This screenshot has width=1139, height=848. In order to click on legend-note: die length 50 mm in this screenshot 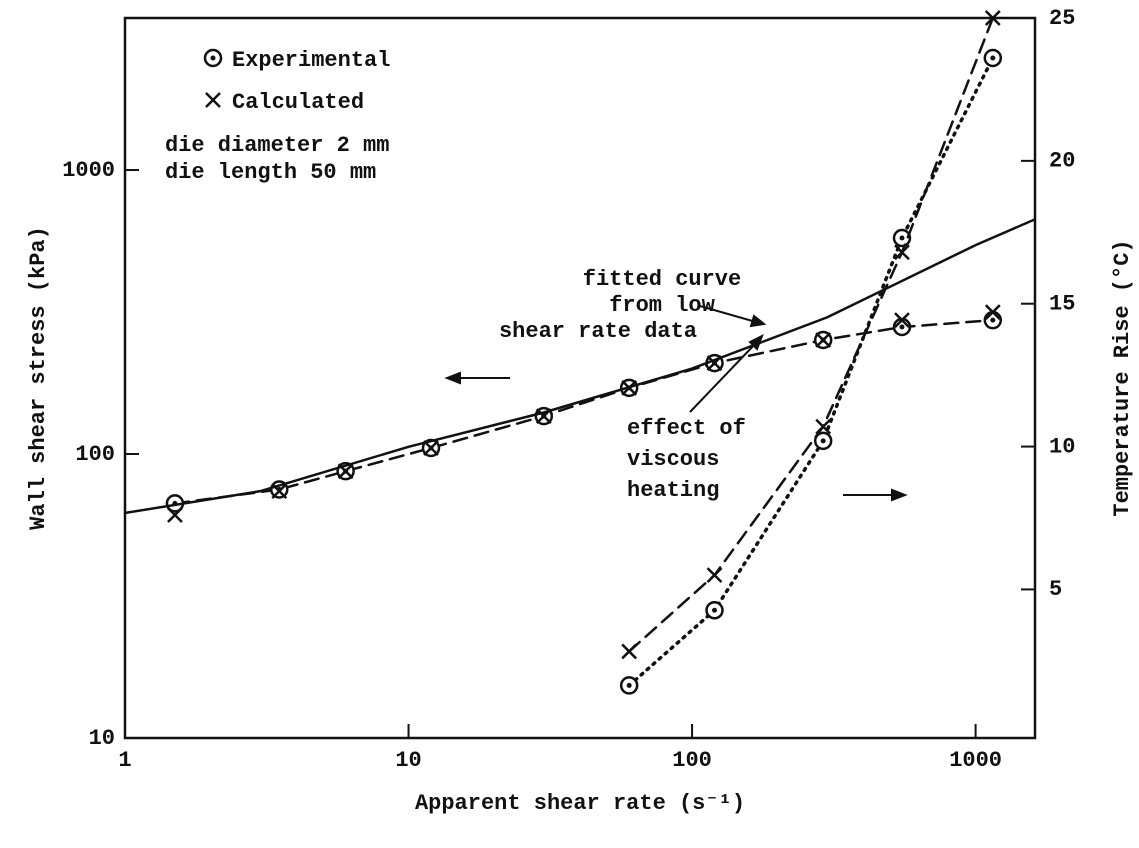, I will do `click(270, 172)`.